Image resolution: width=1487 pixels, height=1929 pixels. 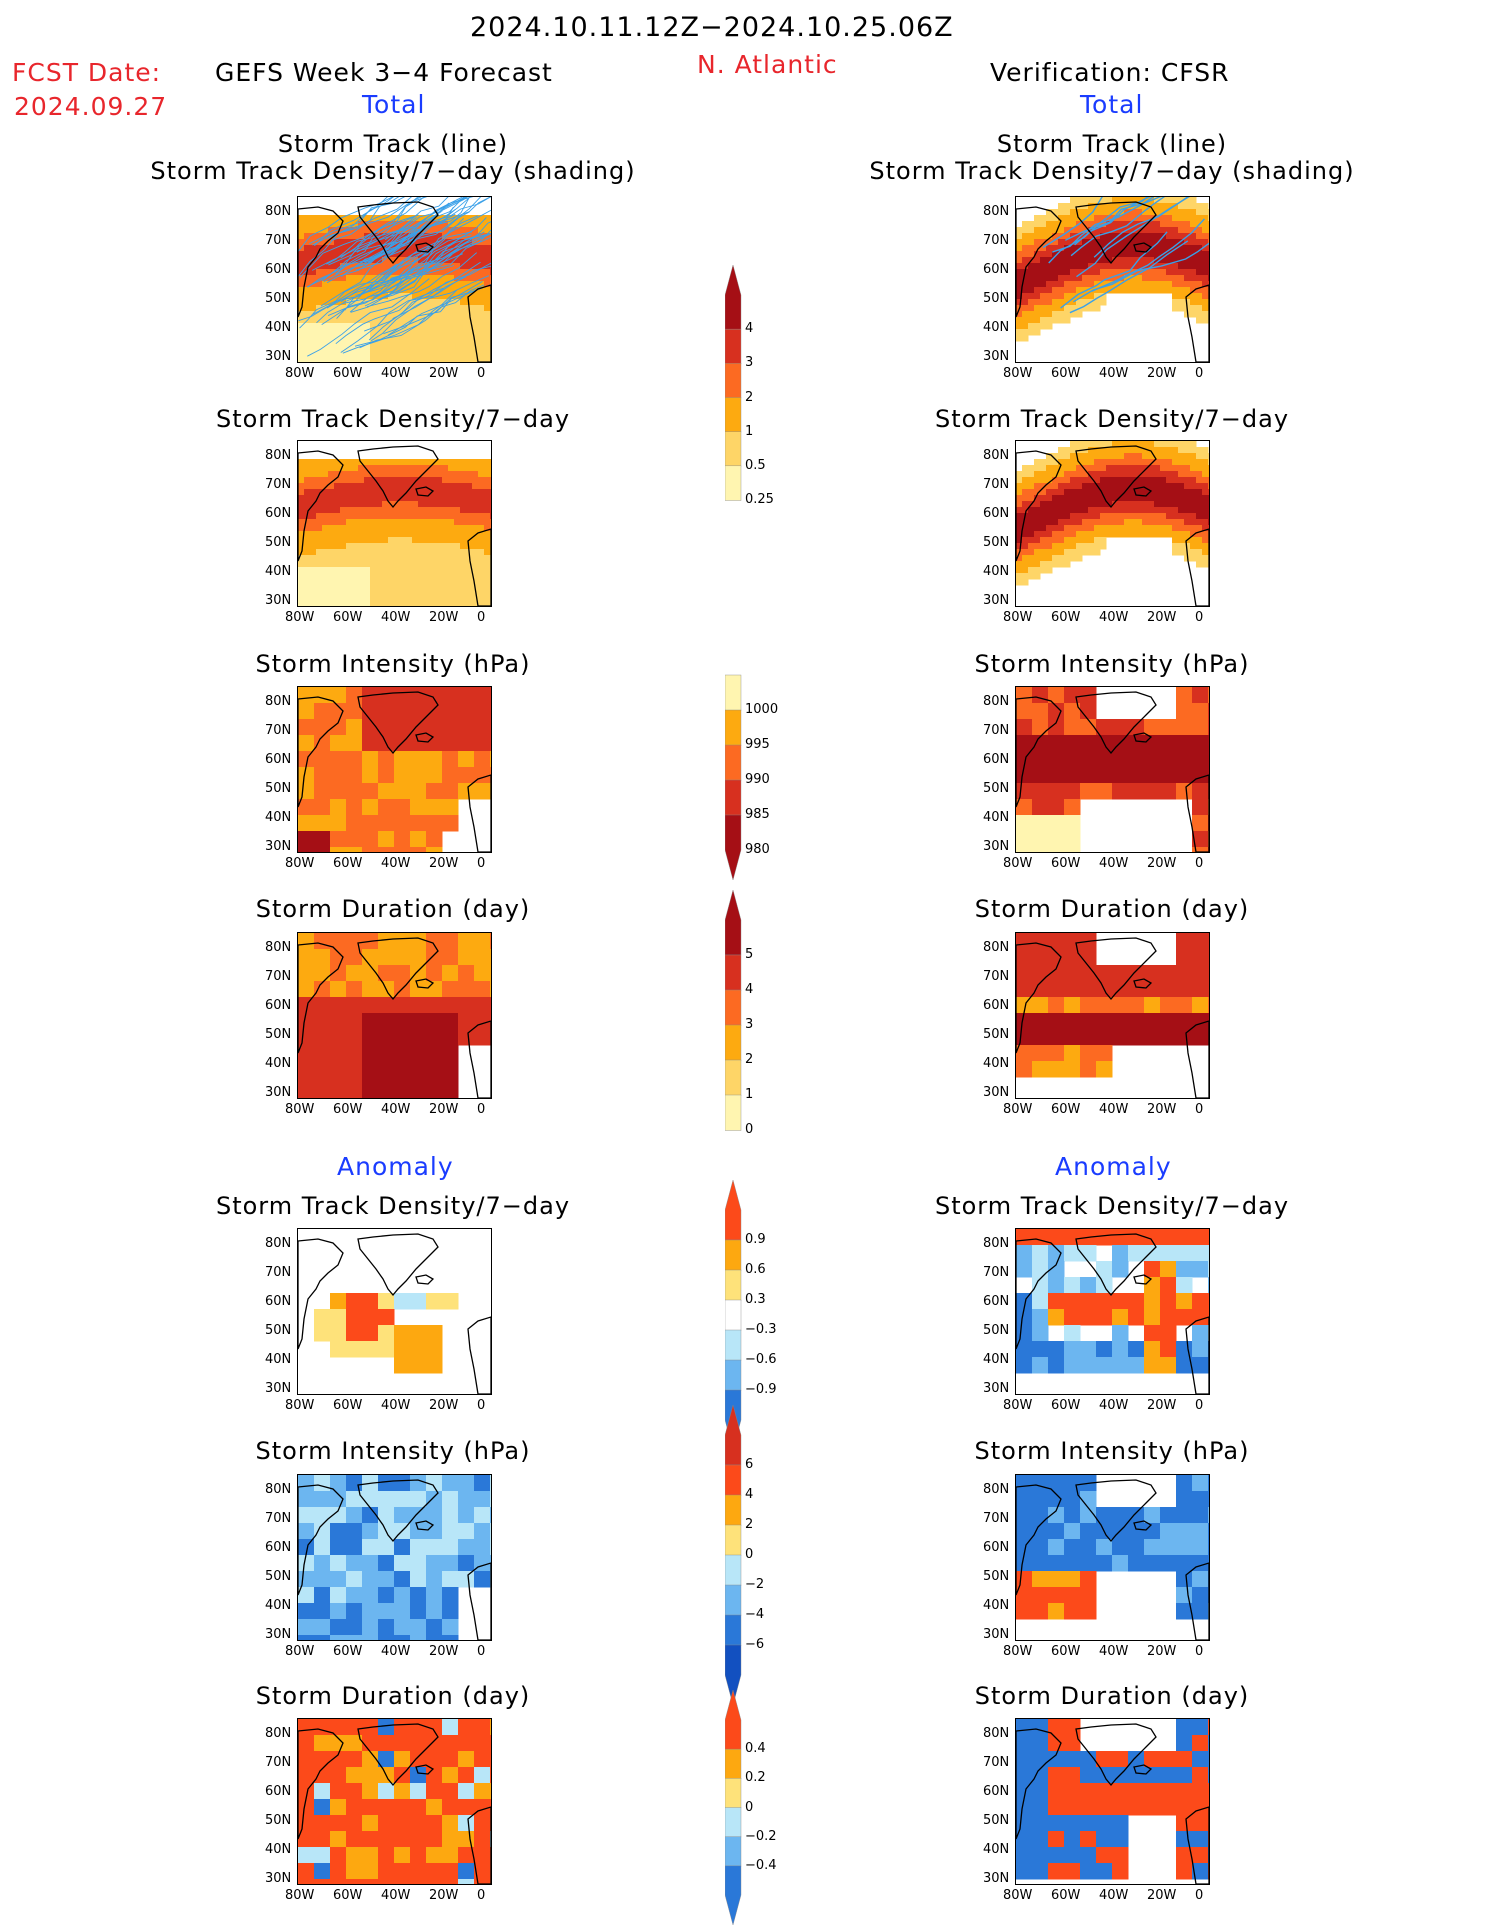 I want to click on north-america-outline, so click(x=1039, y=1784).